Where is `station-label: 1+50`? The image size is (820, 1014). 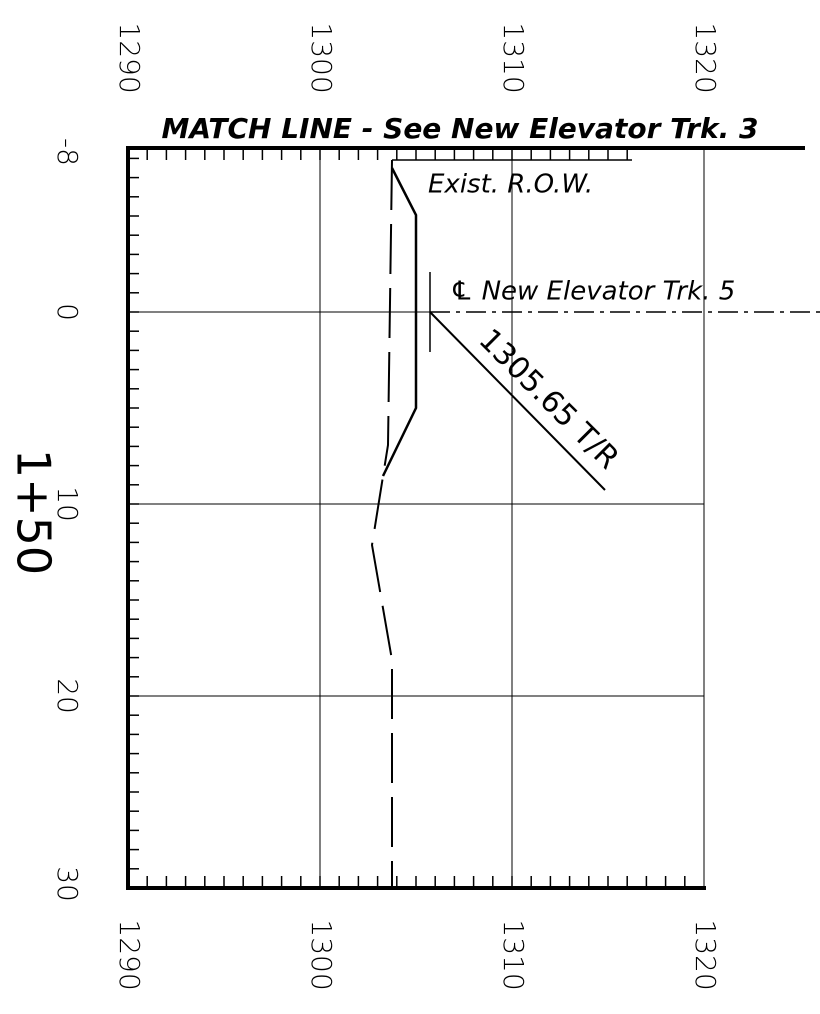
station-label: 1+50 is located at coordinates (34, 512).